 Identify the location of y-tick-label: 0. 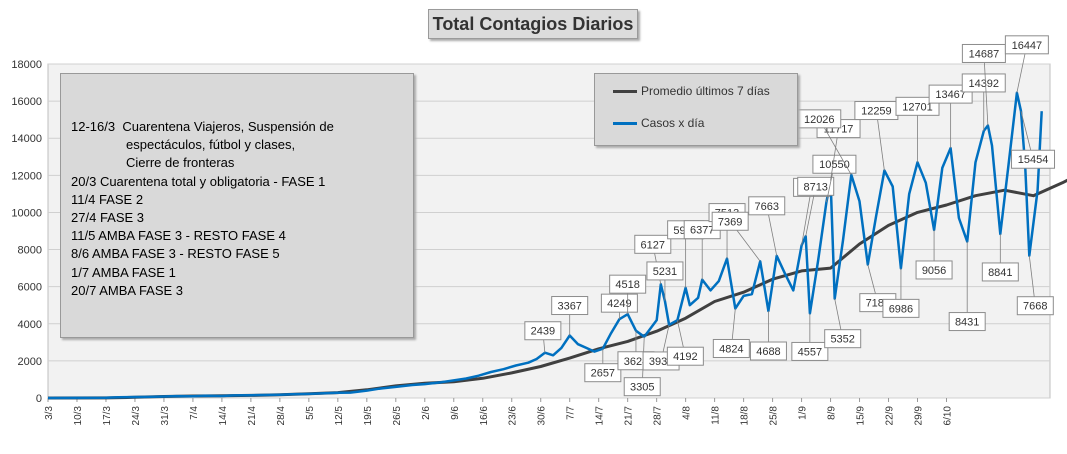
(39, 399).